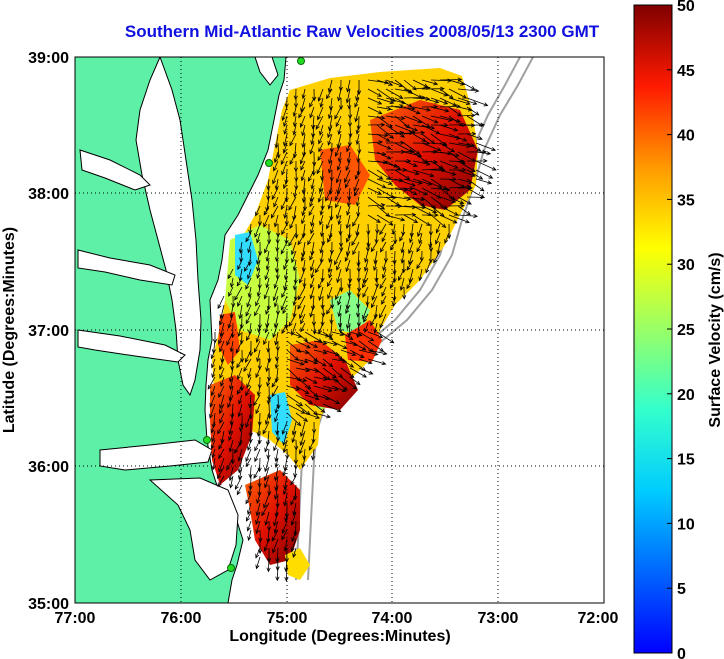 The width and height of the screenshot is (724, 659). Describe the element at coordinates (269, 163) in the screenshot. I see `station-marker` at that location.